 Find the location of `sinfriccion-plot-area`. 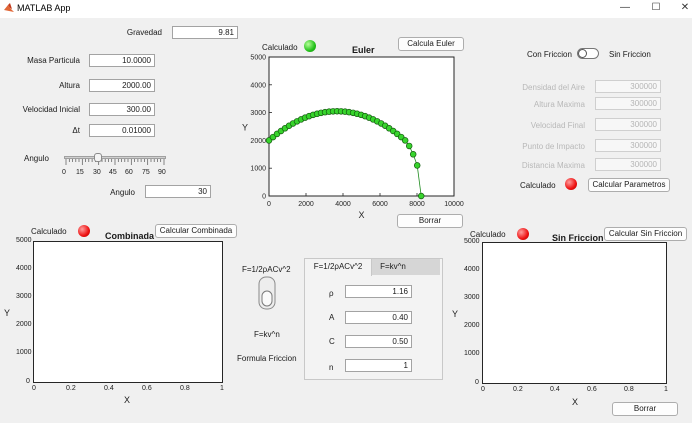

sinfriccion-plot-area is located at coordinates (574, 313).